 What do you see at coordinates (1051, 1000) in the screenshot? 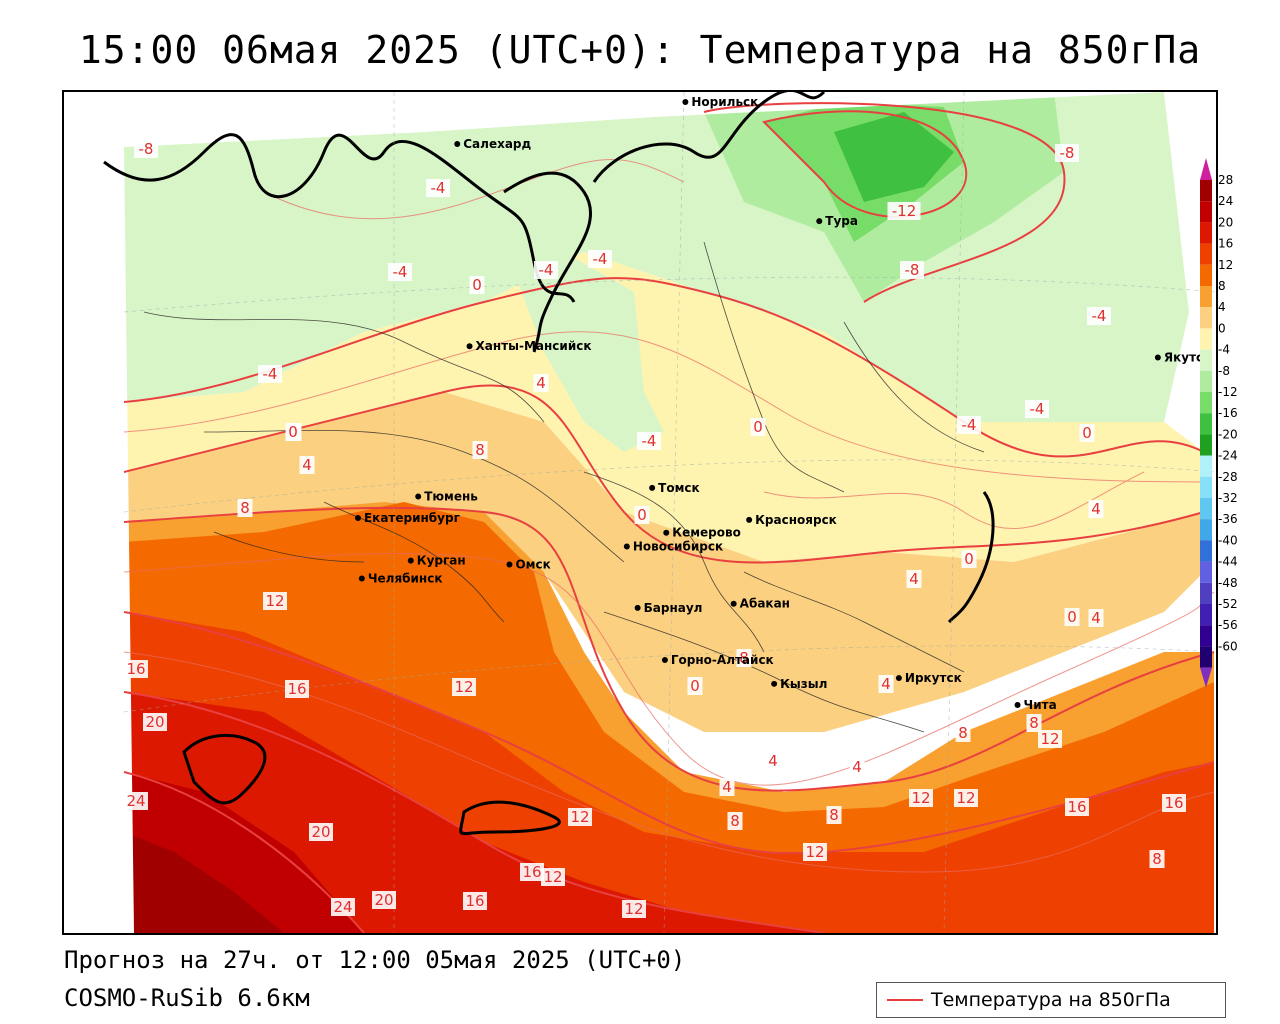
I see `legend-label: Температура на 850гПа` at bounding box center [1051, 1000].